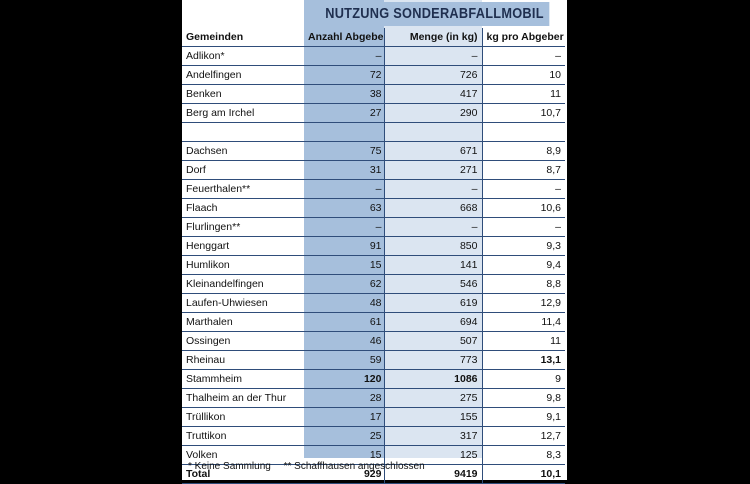 This screenshot has width=750, height=484. Describe the element at coordinates (432, 151) in the screenshot. I see `row-kg: 671` at that location.